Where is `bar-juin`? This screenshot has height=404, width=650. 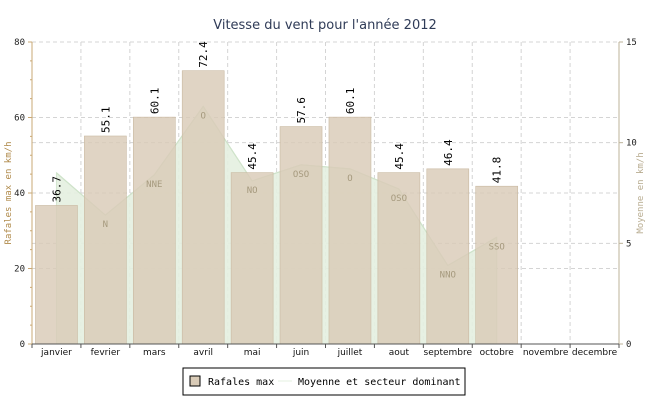 bar-juin is located at coordinates (301, 235).